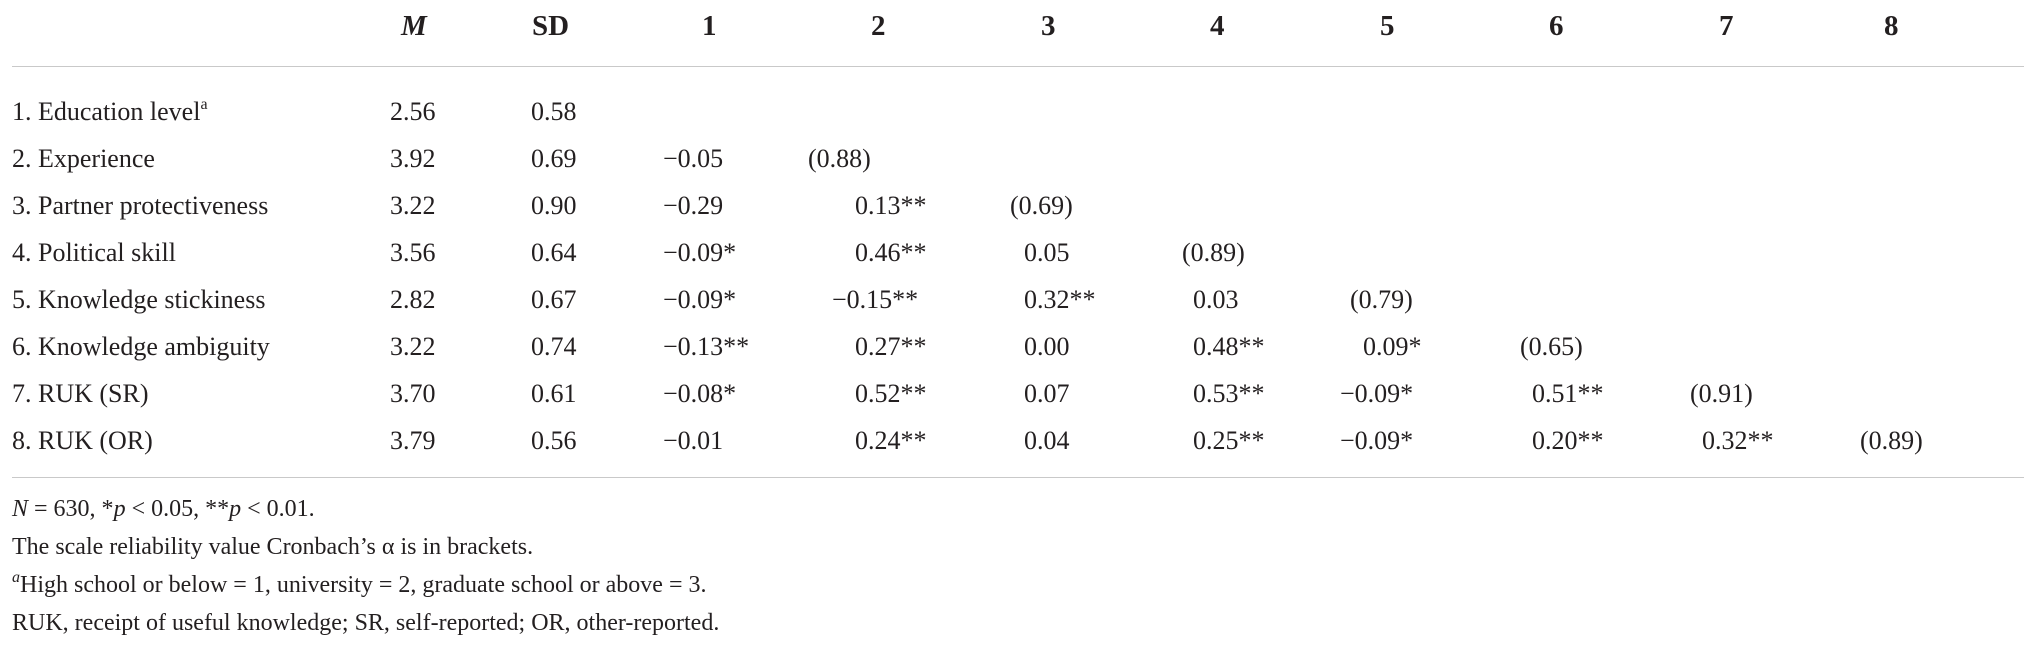 The width and height of the screenshot is (2030, 645). What do you see at coordinates (413, 158) in the screenshot?
I see `mean-value: 3.92` at bounding box center [413, 158].